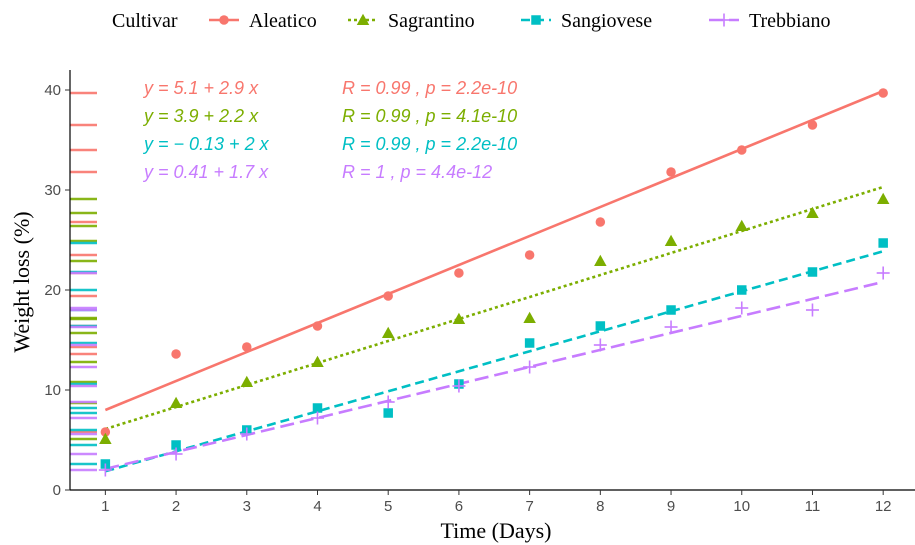  Describe the element at coordinates (417, 172) in the screenshot. I see `correlation-stats: R = 1 , p = 4.4e-12` at that location.